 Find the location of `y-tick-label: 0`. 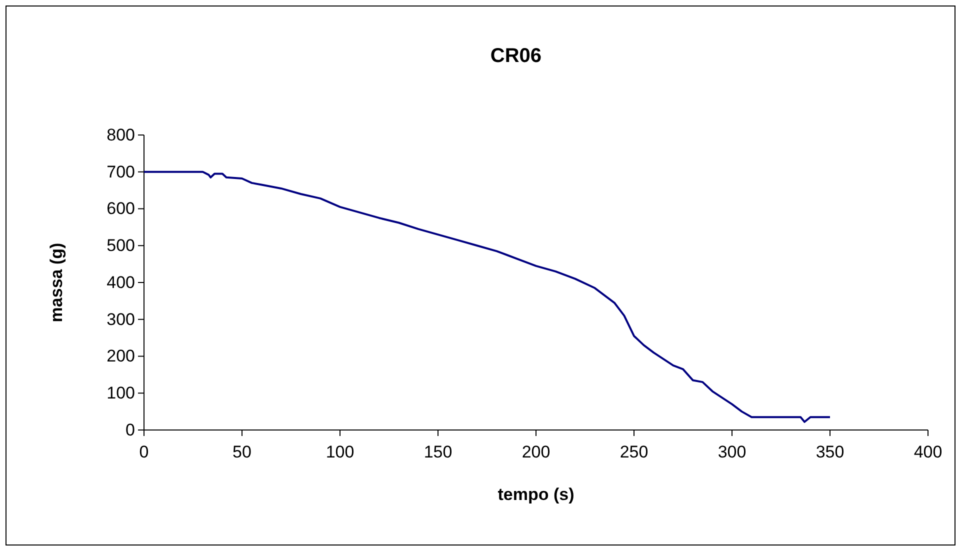

y-tick-label: 0 is located at coordinates (130, 430).